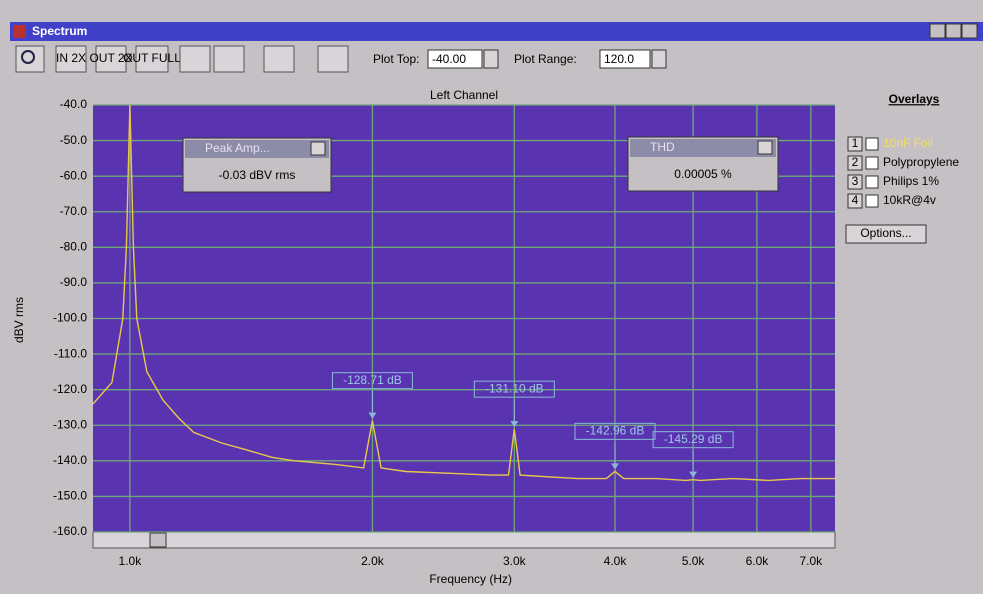 This screenshot has height=594, width=983. Describe the element at coordinates (545, 59) in the screenshot. I see `plot-range-label: Plot Range:` at that location.